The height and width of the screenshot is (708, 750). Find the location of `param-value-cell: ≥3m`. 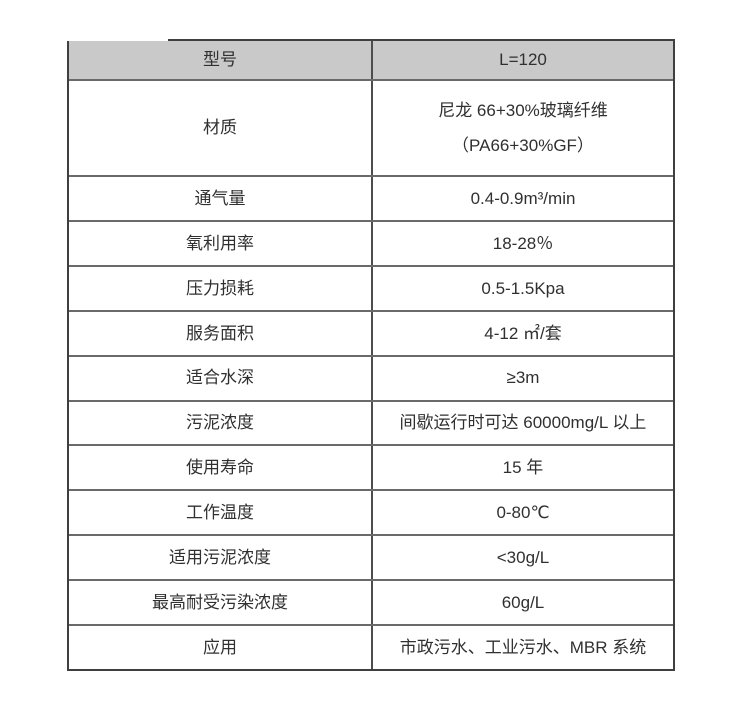

param-value-cell: ≥3m is located at coordinates (523, 378).